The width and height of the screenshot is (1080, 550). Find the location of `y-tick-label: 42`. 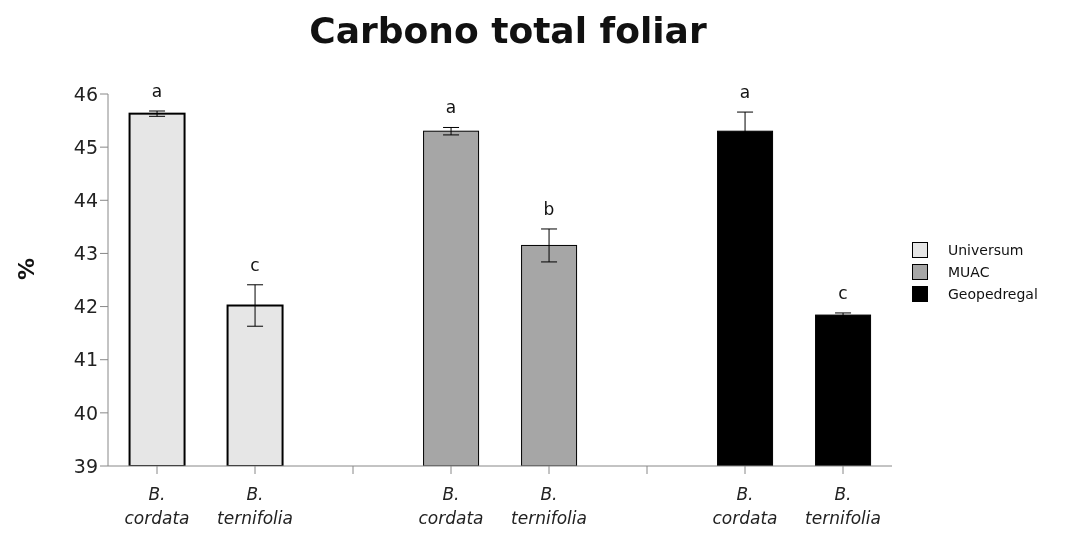

y-tick-label: 42 is located at coordinates (85, 306).